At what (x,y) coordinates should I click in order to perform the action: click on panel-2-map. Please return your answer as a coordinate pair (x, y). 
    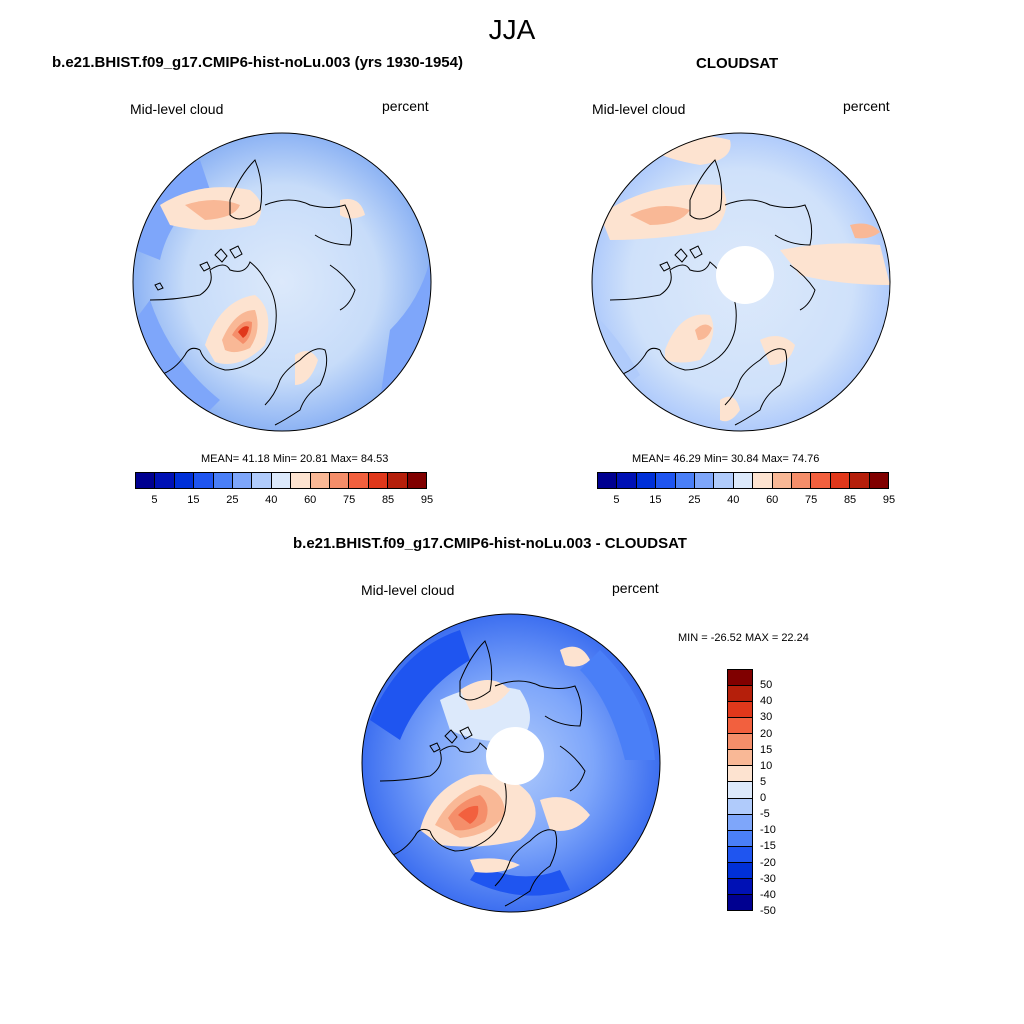
    Looking at the image, I should click on (741, 282).